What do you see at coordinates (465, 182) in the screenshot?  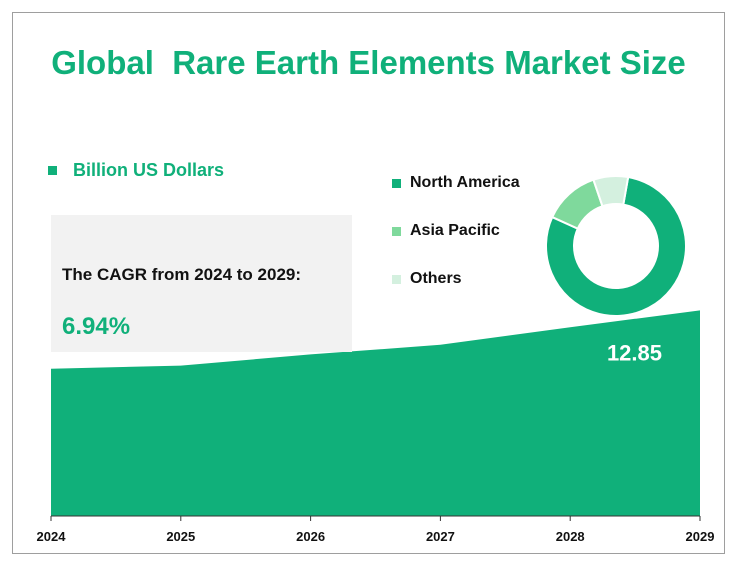 I see `legend-label-north-america: North America` at bounding box center [465, 182].